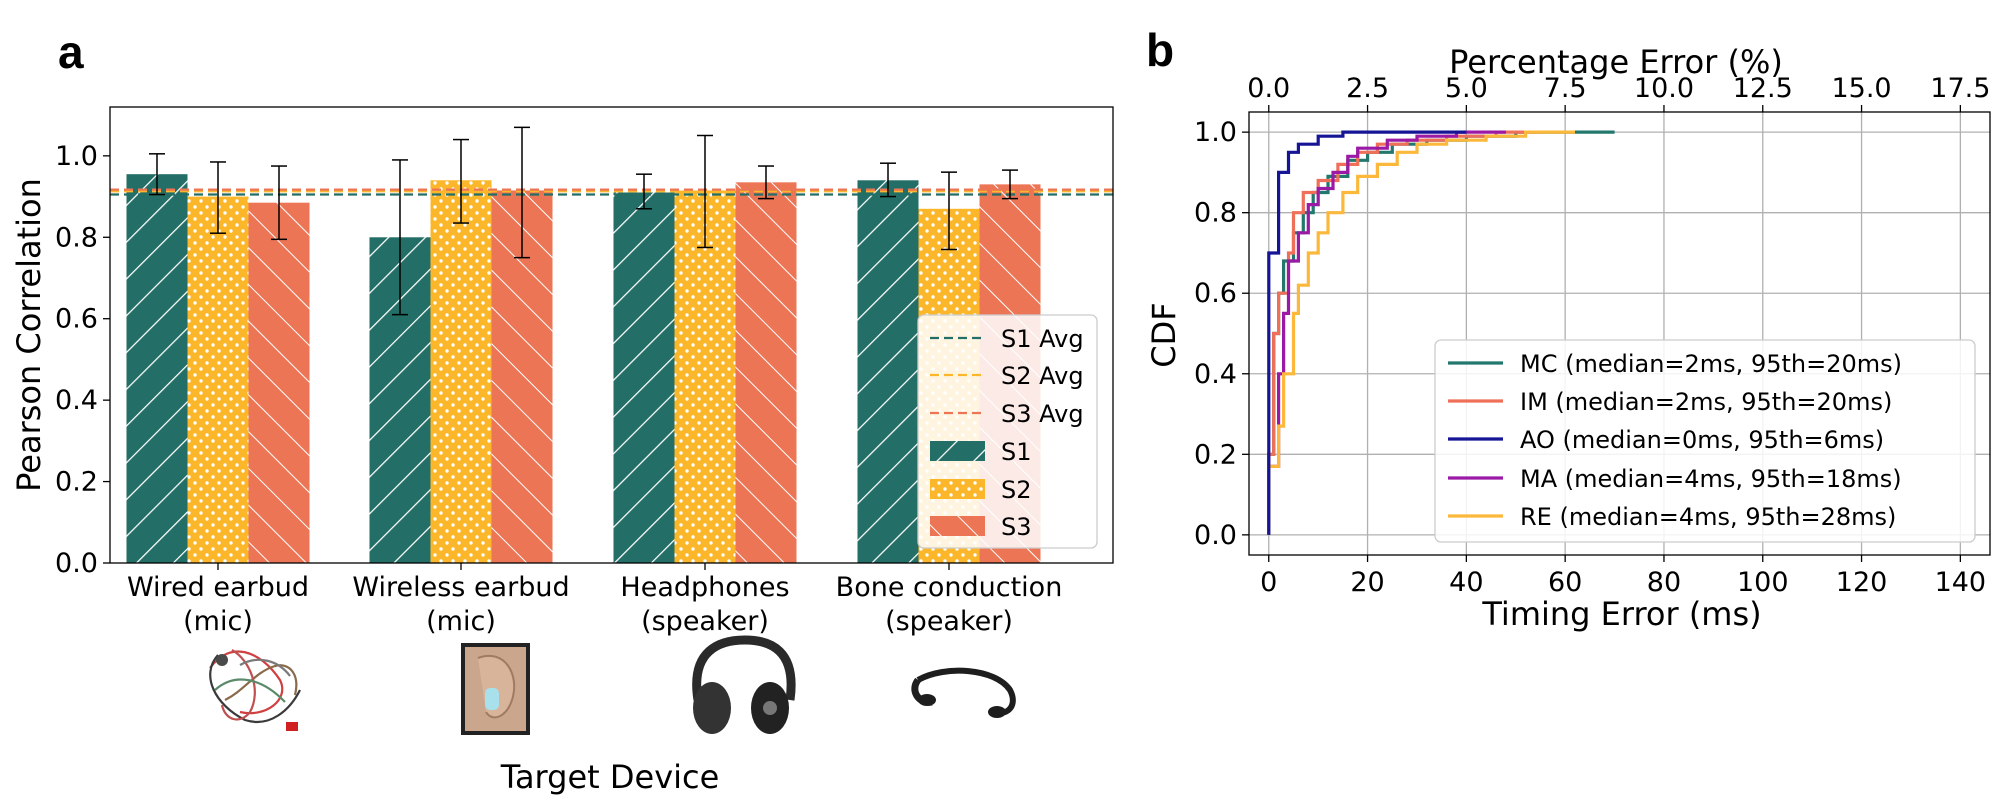 Image resolution: width=2000 pixels, height=811 pixels. What do you see at coordinates (957, 451) in the screenshot?
I see `legend-swatch-s1` at bounding box center [957, 451].